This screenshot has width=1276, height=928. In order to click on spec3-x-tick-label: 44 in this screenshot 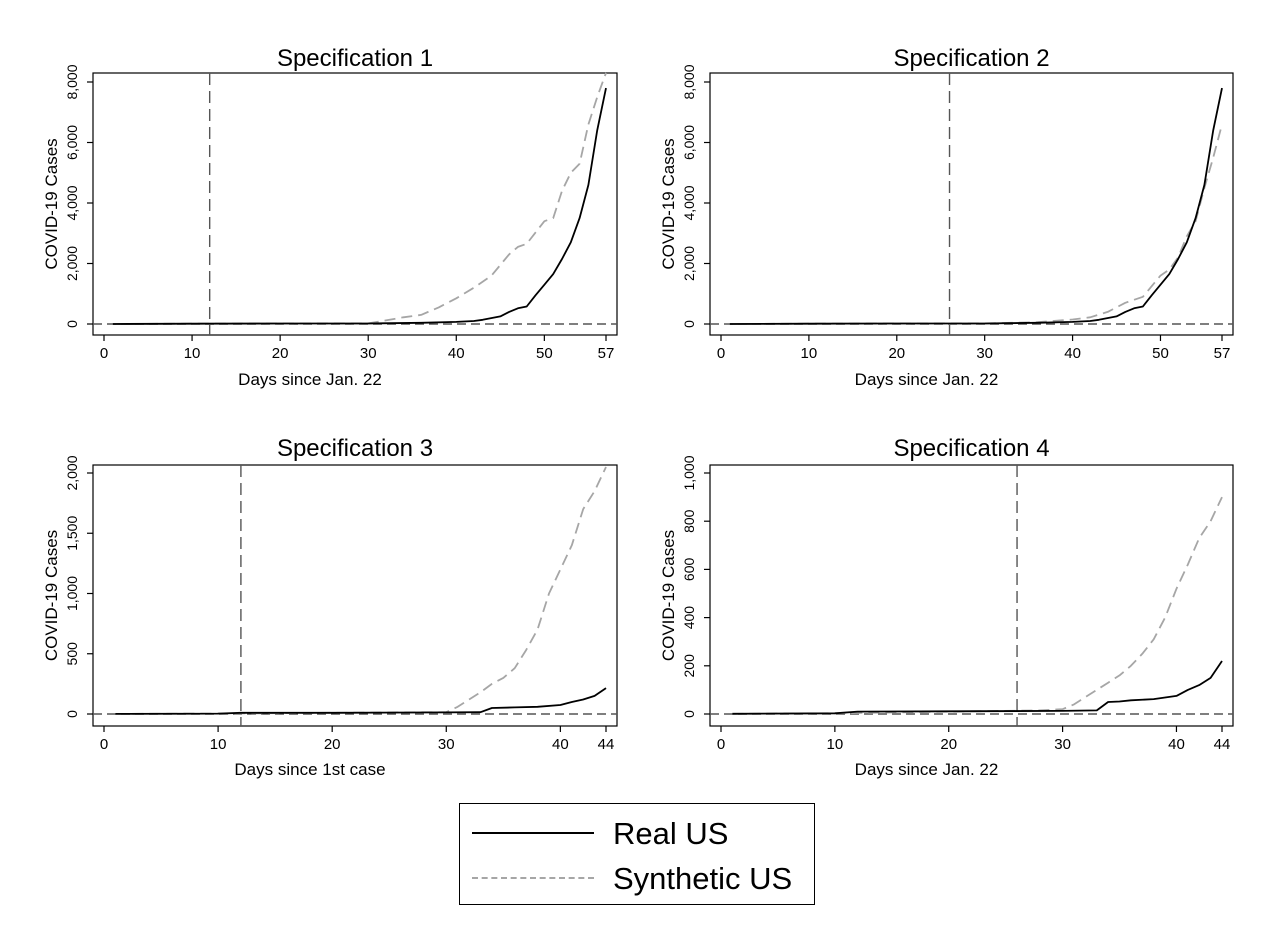, I will do `click(606, 744)`.